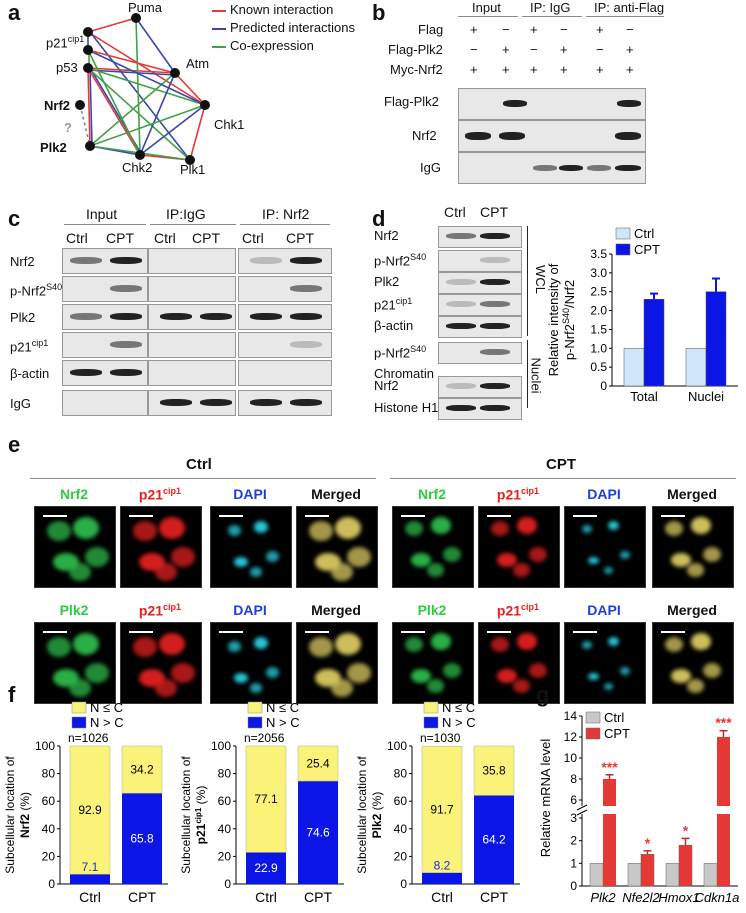 The image size is (746, 913). What do you see at coordinates (432, 610) in the screenshot?
I see `e-channel-label: Plk2` at bounding box center [432, 610].